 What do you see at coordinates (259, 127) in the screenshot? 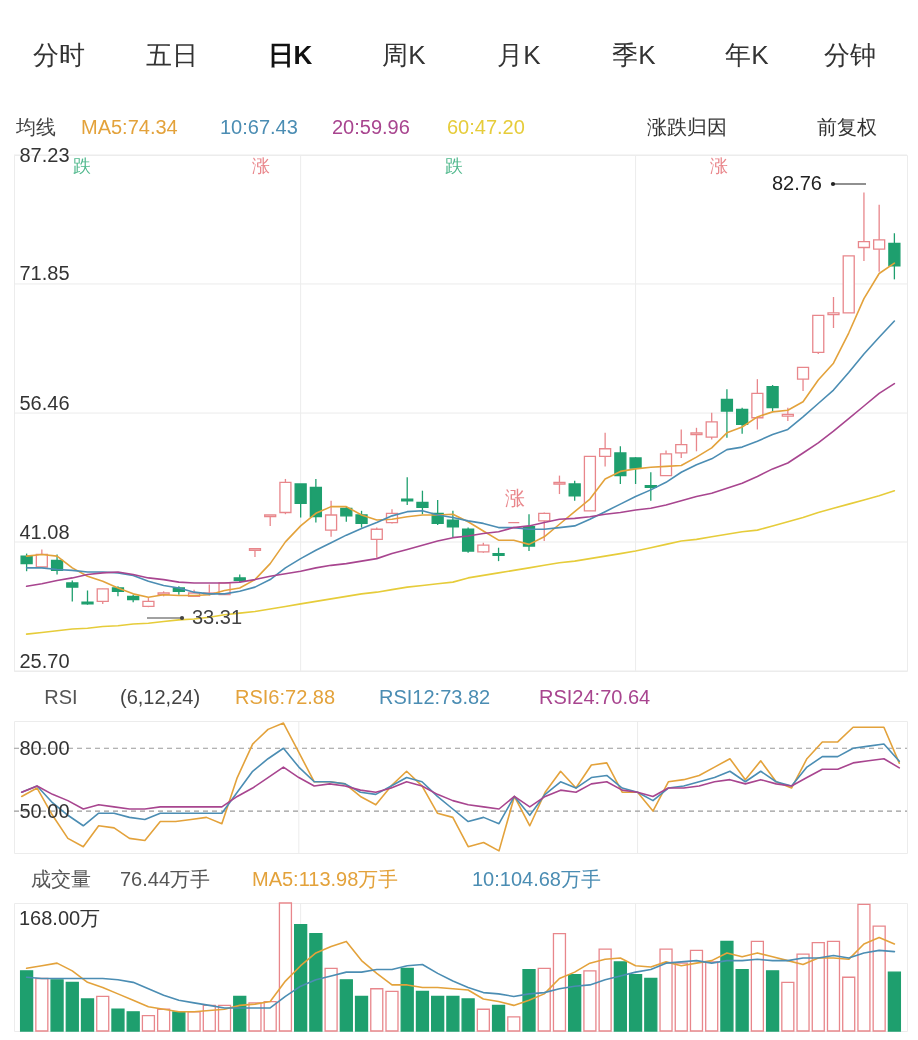
I see `text: 10:67.43` at bounding box center [259, 127].